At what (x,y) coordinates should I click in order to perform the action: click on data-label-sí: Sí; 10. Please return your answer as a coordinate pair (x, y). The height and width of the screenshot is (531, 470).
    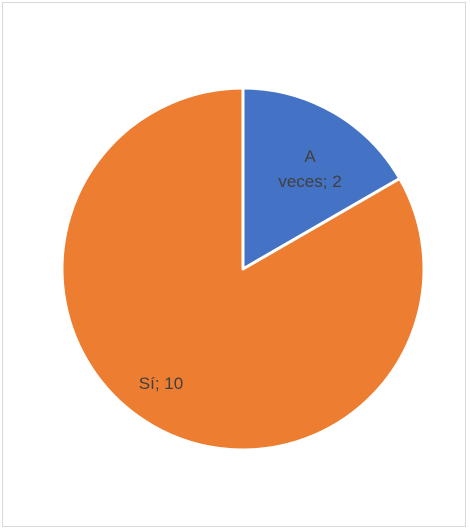
    Looking at the image, I should click on (161, 383).